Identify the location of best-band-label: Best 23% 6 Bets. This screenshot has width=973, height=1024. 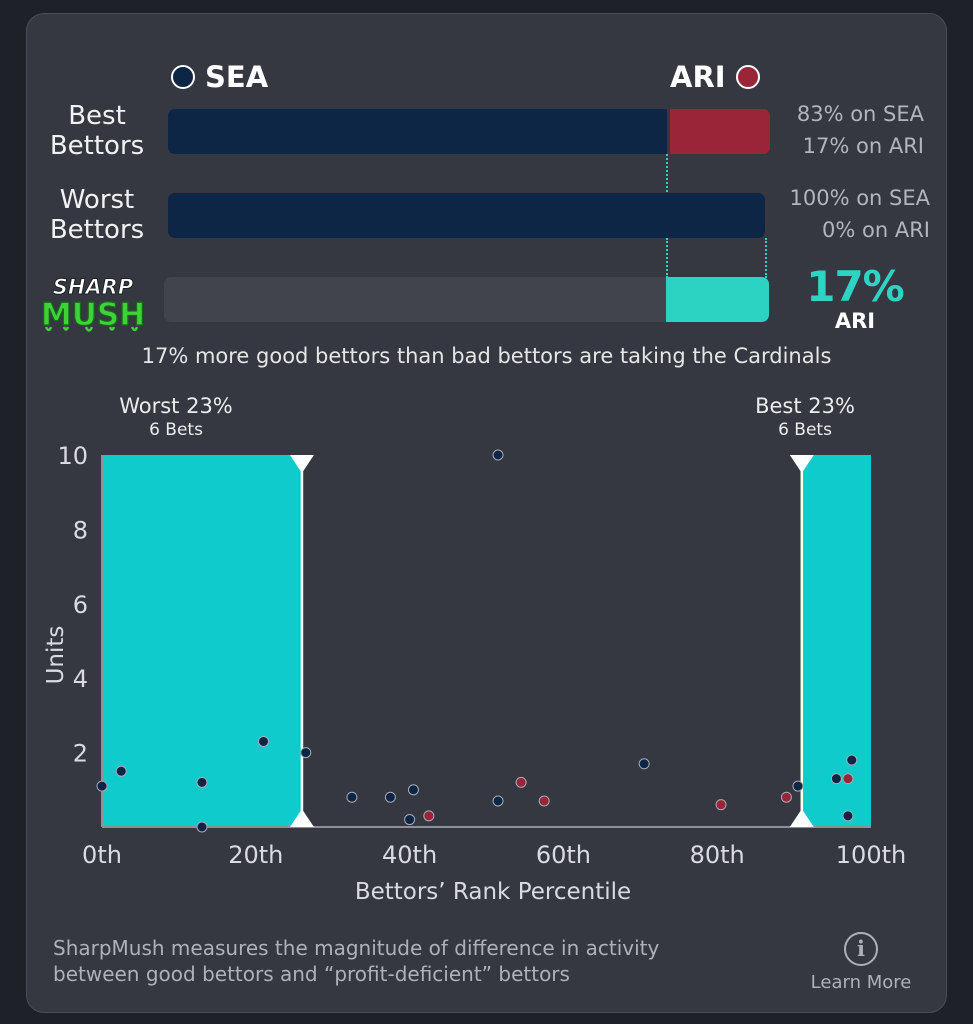
(805, 417).